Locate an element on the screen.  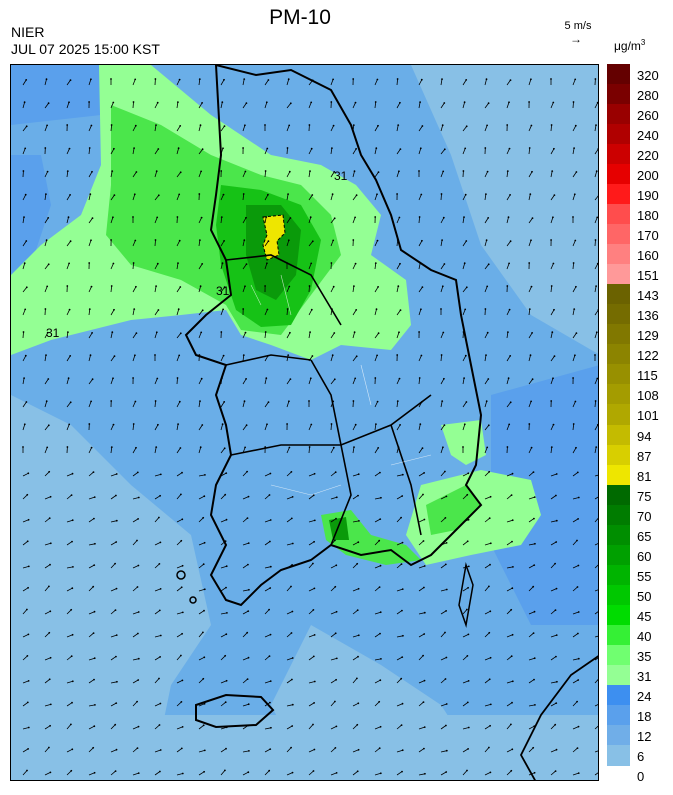
sea-west-north is located at coordinates (31, 215).